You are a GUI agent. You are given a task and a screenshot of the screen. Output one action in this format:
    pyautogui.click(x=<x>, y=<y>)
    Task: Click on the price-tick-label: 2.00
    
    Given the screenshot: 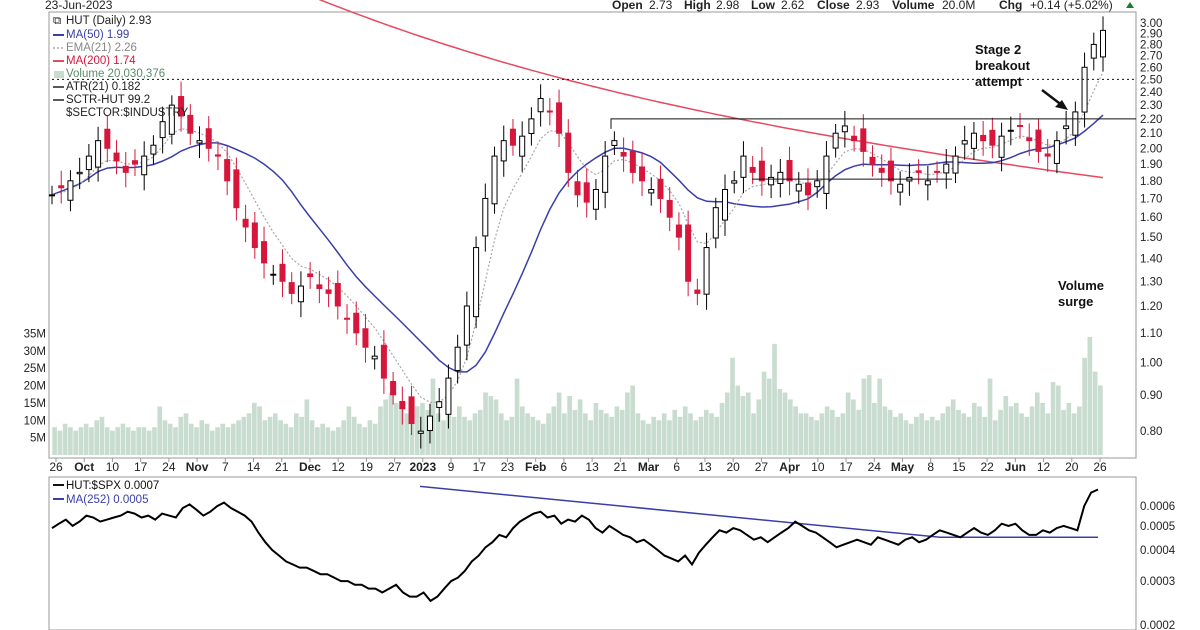 What is the action you would take?
    pyautogui.click(x=1151, y=149)
    